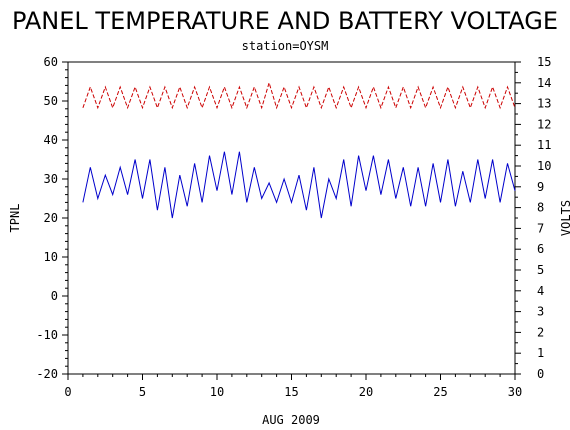 This screenshot has height=430, width=570. I want to click on y-right-tick-label: 0, so click(540, 374).